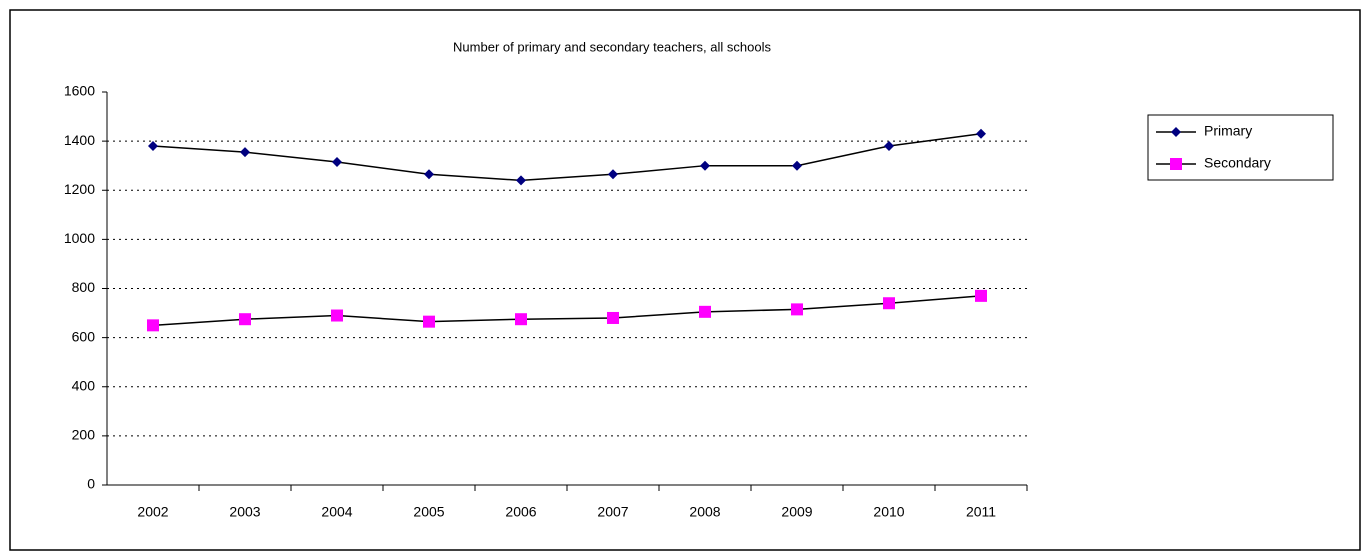  What do you see at coordinates (1237, 163) in the screenshot?
I see `legend-label: Secondary` at bounding box center [1237, 163].